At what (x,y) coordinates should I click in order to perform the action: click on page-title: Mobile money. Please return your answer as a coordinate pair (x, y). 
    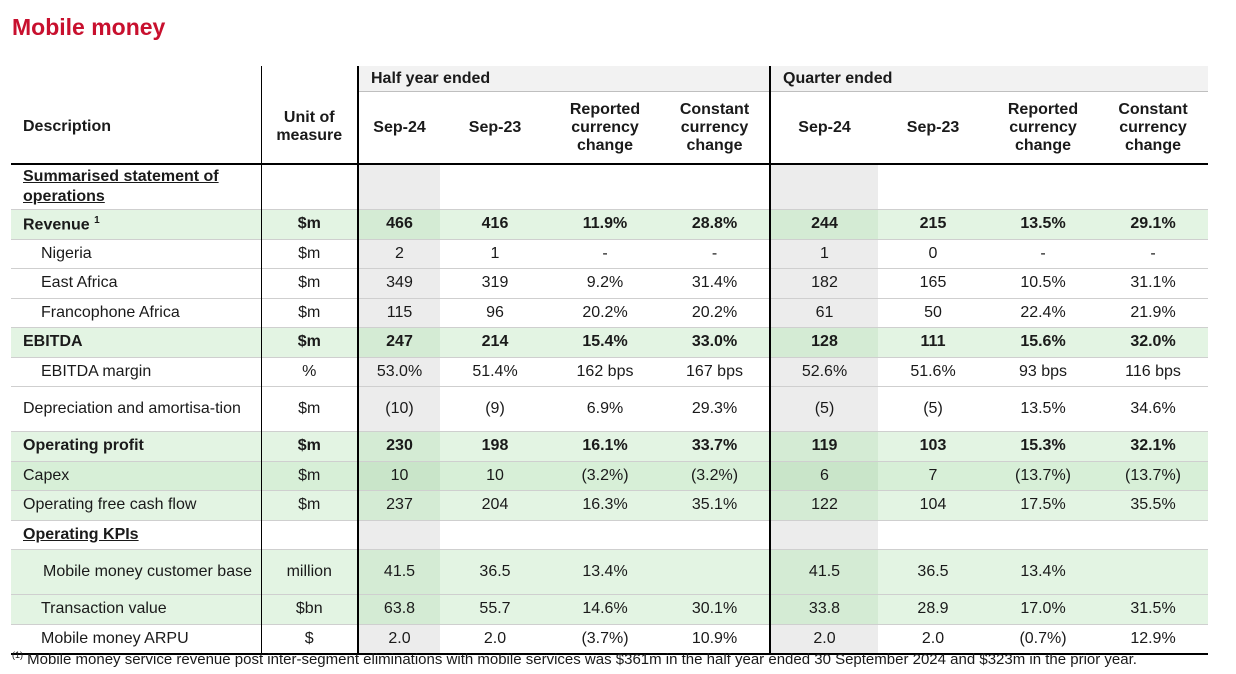
    Looking at the image, I should click on (89, 27).